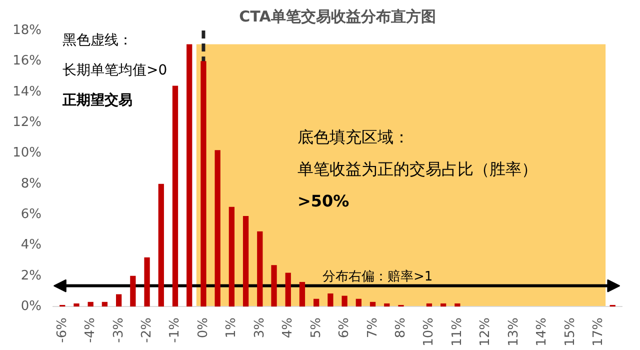 Image resolution: width=640 pixels, height=350 pixels. I want to click on annotation: >50%, so click(324, 201).